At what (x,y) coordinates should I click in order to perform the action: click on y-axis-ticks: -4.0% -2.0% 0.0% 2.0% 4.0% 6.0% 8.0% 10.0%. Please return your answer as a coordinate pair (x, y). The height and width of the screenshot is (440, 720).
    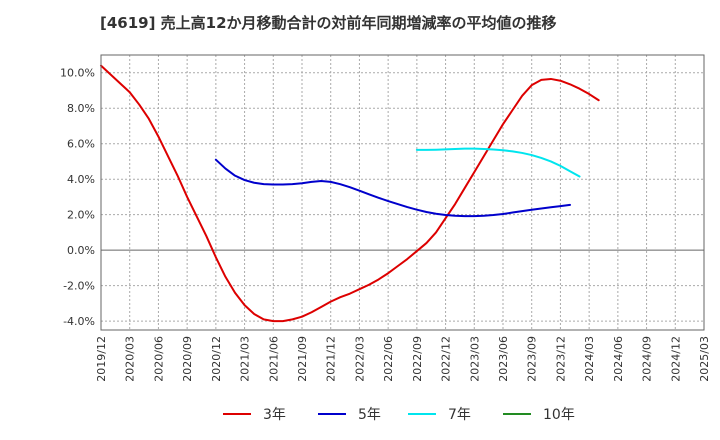
    Looking at the image, I should click on (77, 197).